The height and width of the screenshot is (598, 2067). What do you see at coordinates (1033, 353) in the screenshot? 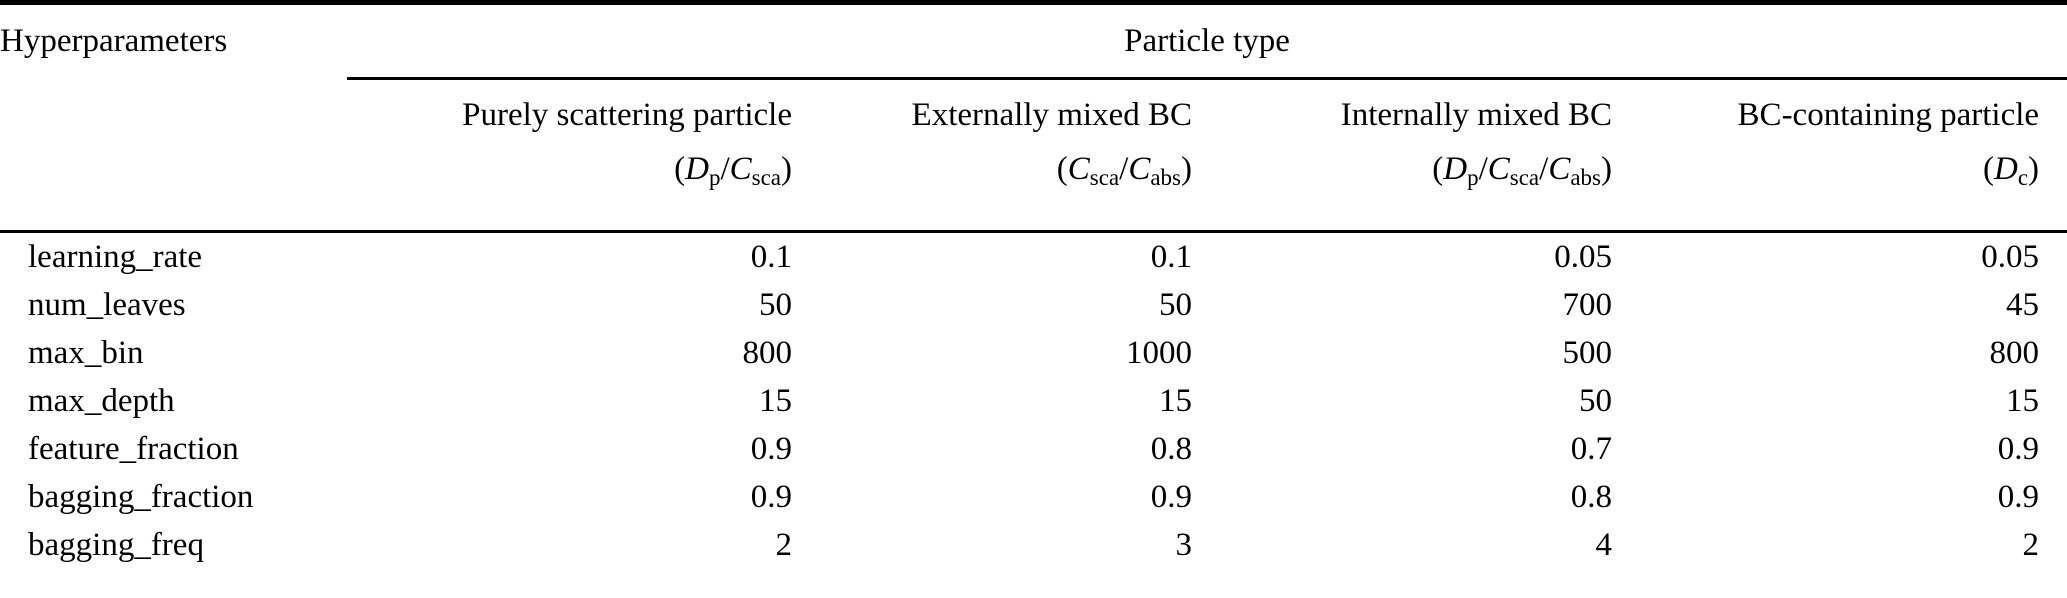
I see `table-row: max_bin 800 1000 500 800` at bounding box center [1033, 353].